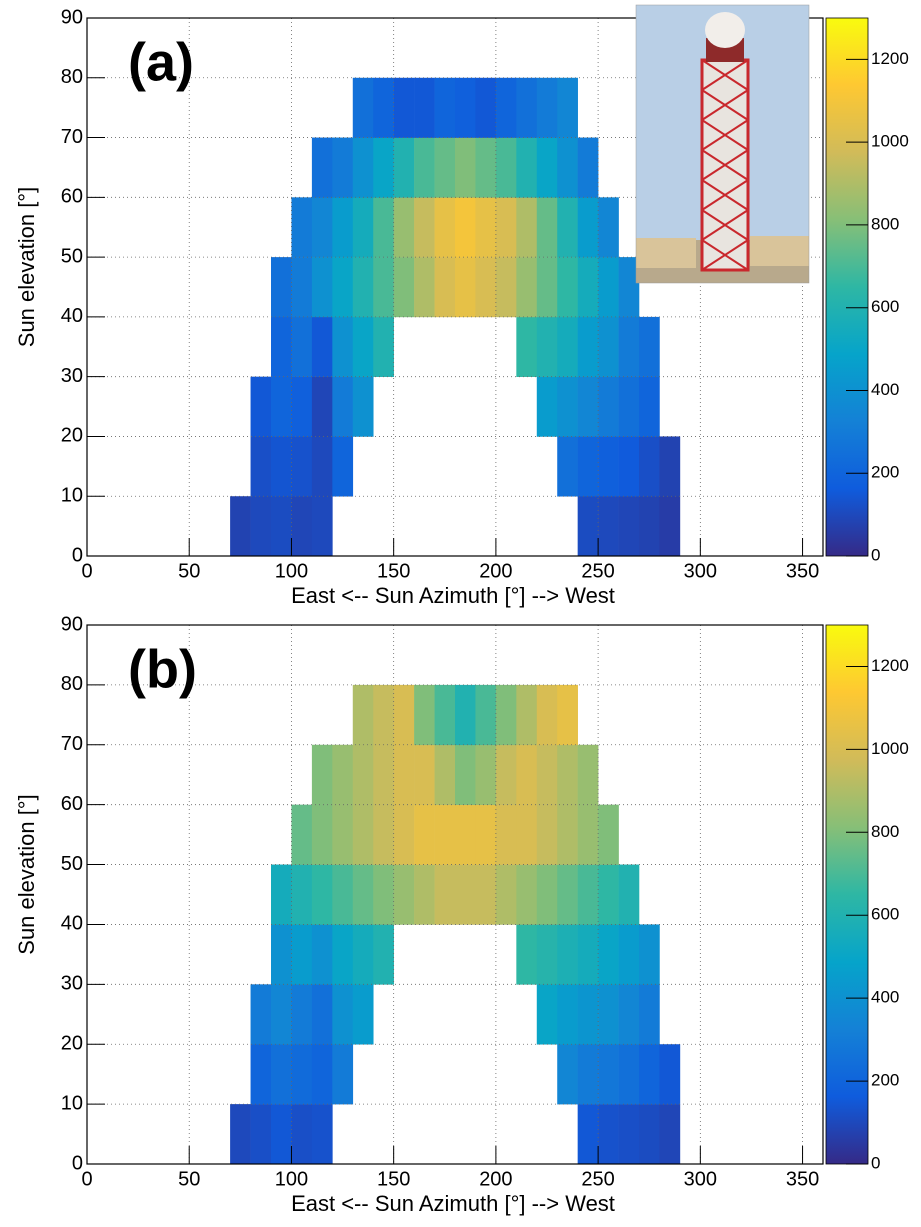  What do you see at coordinates (802, 571) in the screenshot?
I see `x-tick-label: 350` at bounding box center [802, 571].